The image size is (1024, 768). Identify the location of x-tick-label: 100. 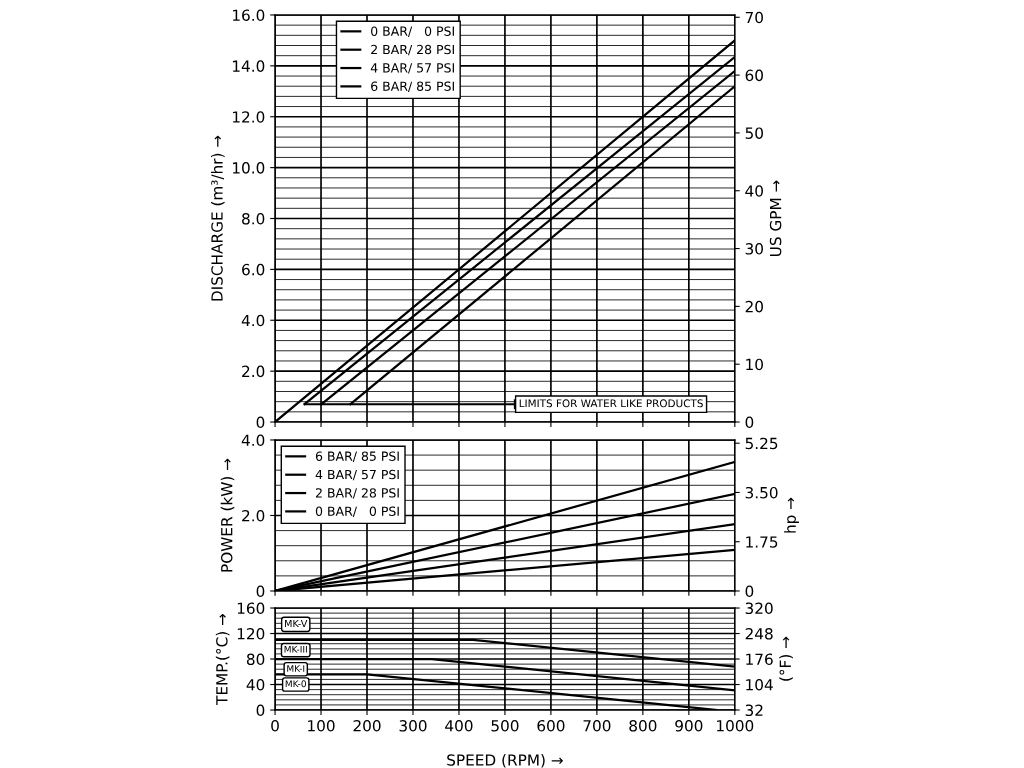
(321, 726).